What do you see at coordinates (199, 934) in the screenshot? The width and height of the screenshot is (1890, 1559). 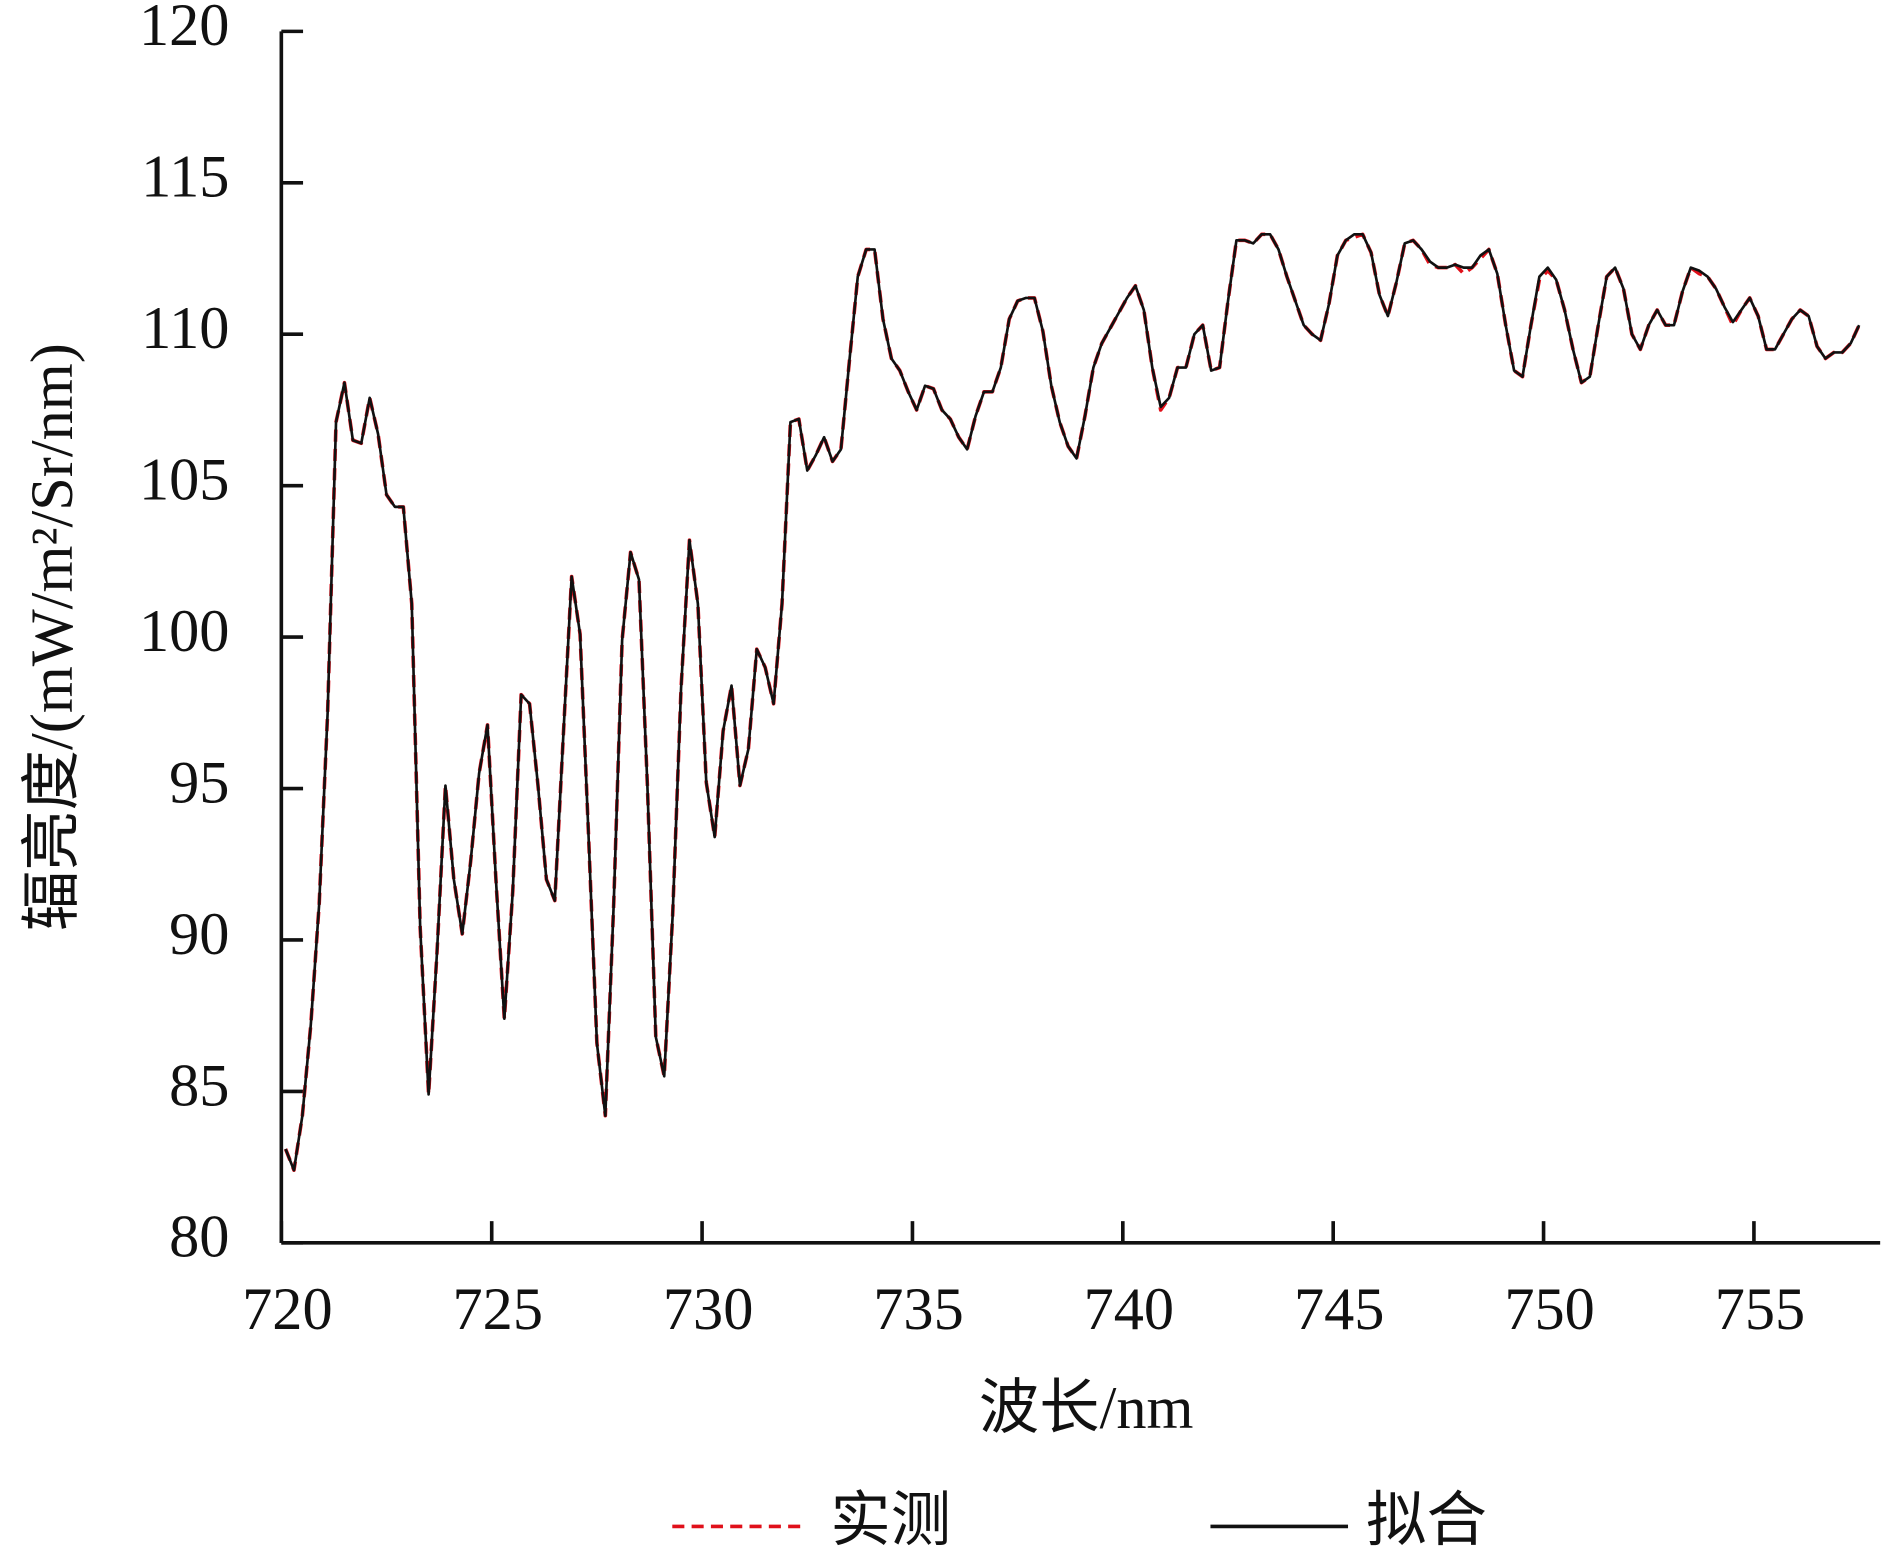 I see `y-tick-label: 90` at bounding box center [199, 934].